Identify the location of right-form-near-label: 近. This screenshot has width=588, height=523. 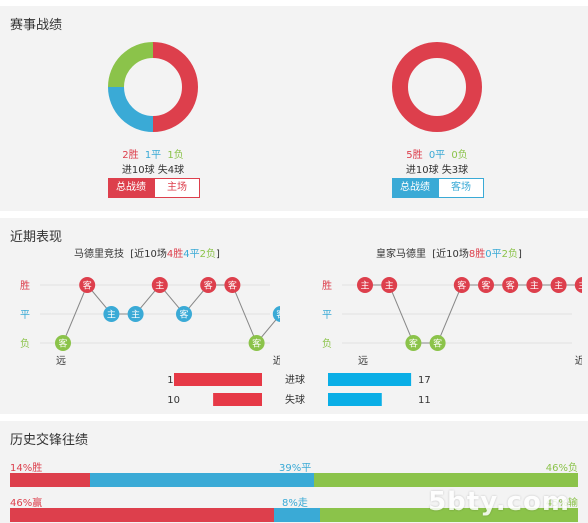
(578, 360).